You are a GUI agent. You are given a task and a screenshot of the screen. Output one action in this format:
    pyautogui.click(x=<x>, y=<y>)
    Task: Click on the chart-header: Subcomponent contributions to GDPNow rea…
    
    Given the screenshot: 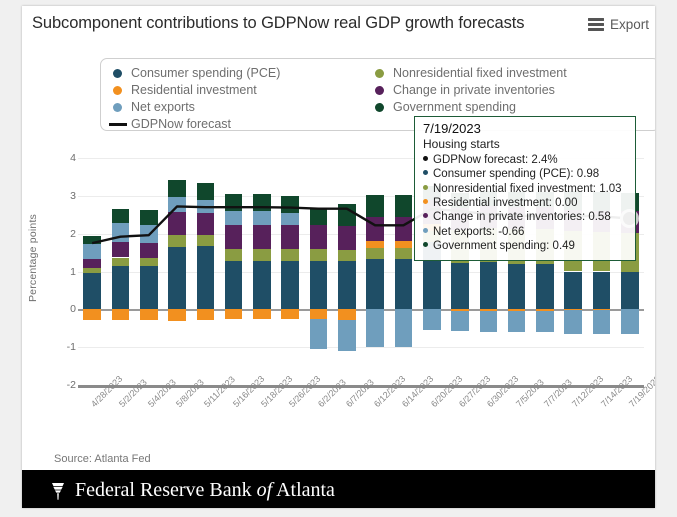 What is the action you would take?
    pyautogui.click(x=338, y=24)
    